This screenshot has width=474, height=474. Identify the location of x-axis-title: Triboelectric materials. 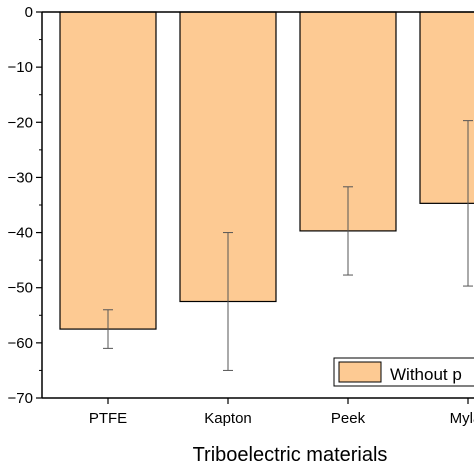
(290, 455).